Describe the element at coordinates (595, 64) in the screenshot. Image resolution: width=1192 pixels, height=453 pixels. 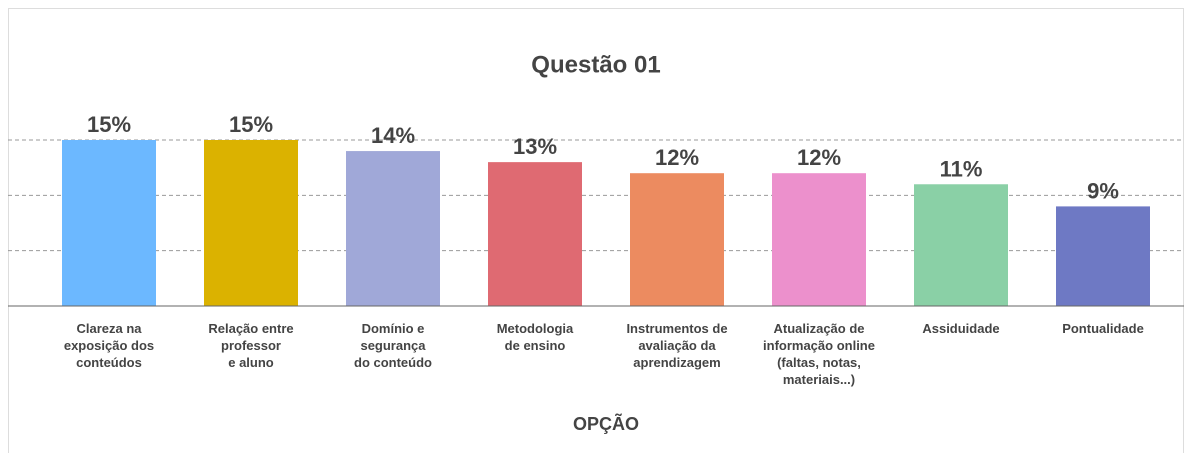
I see `chart-title: Questão 01` at that location.